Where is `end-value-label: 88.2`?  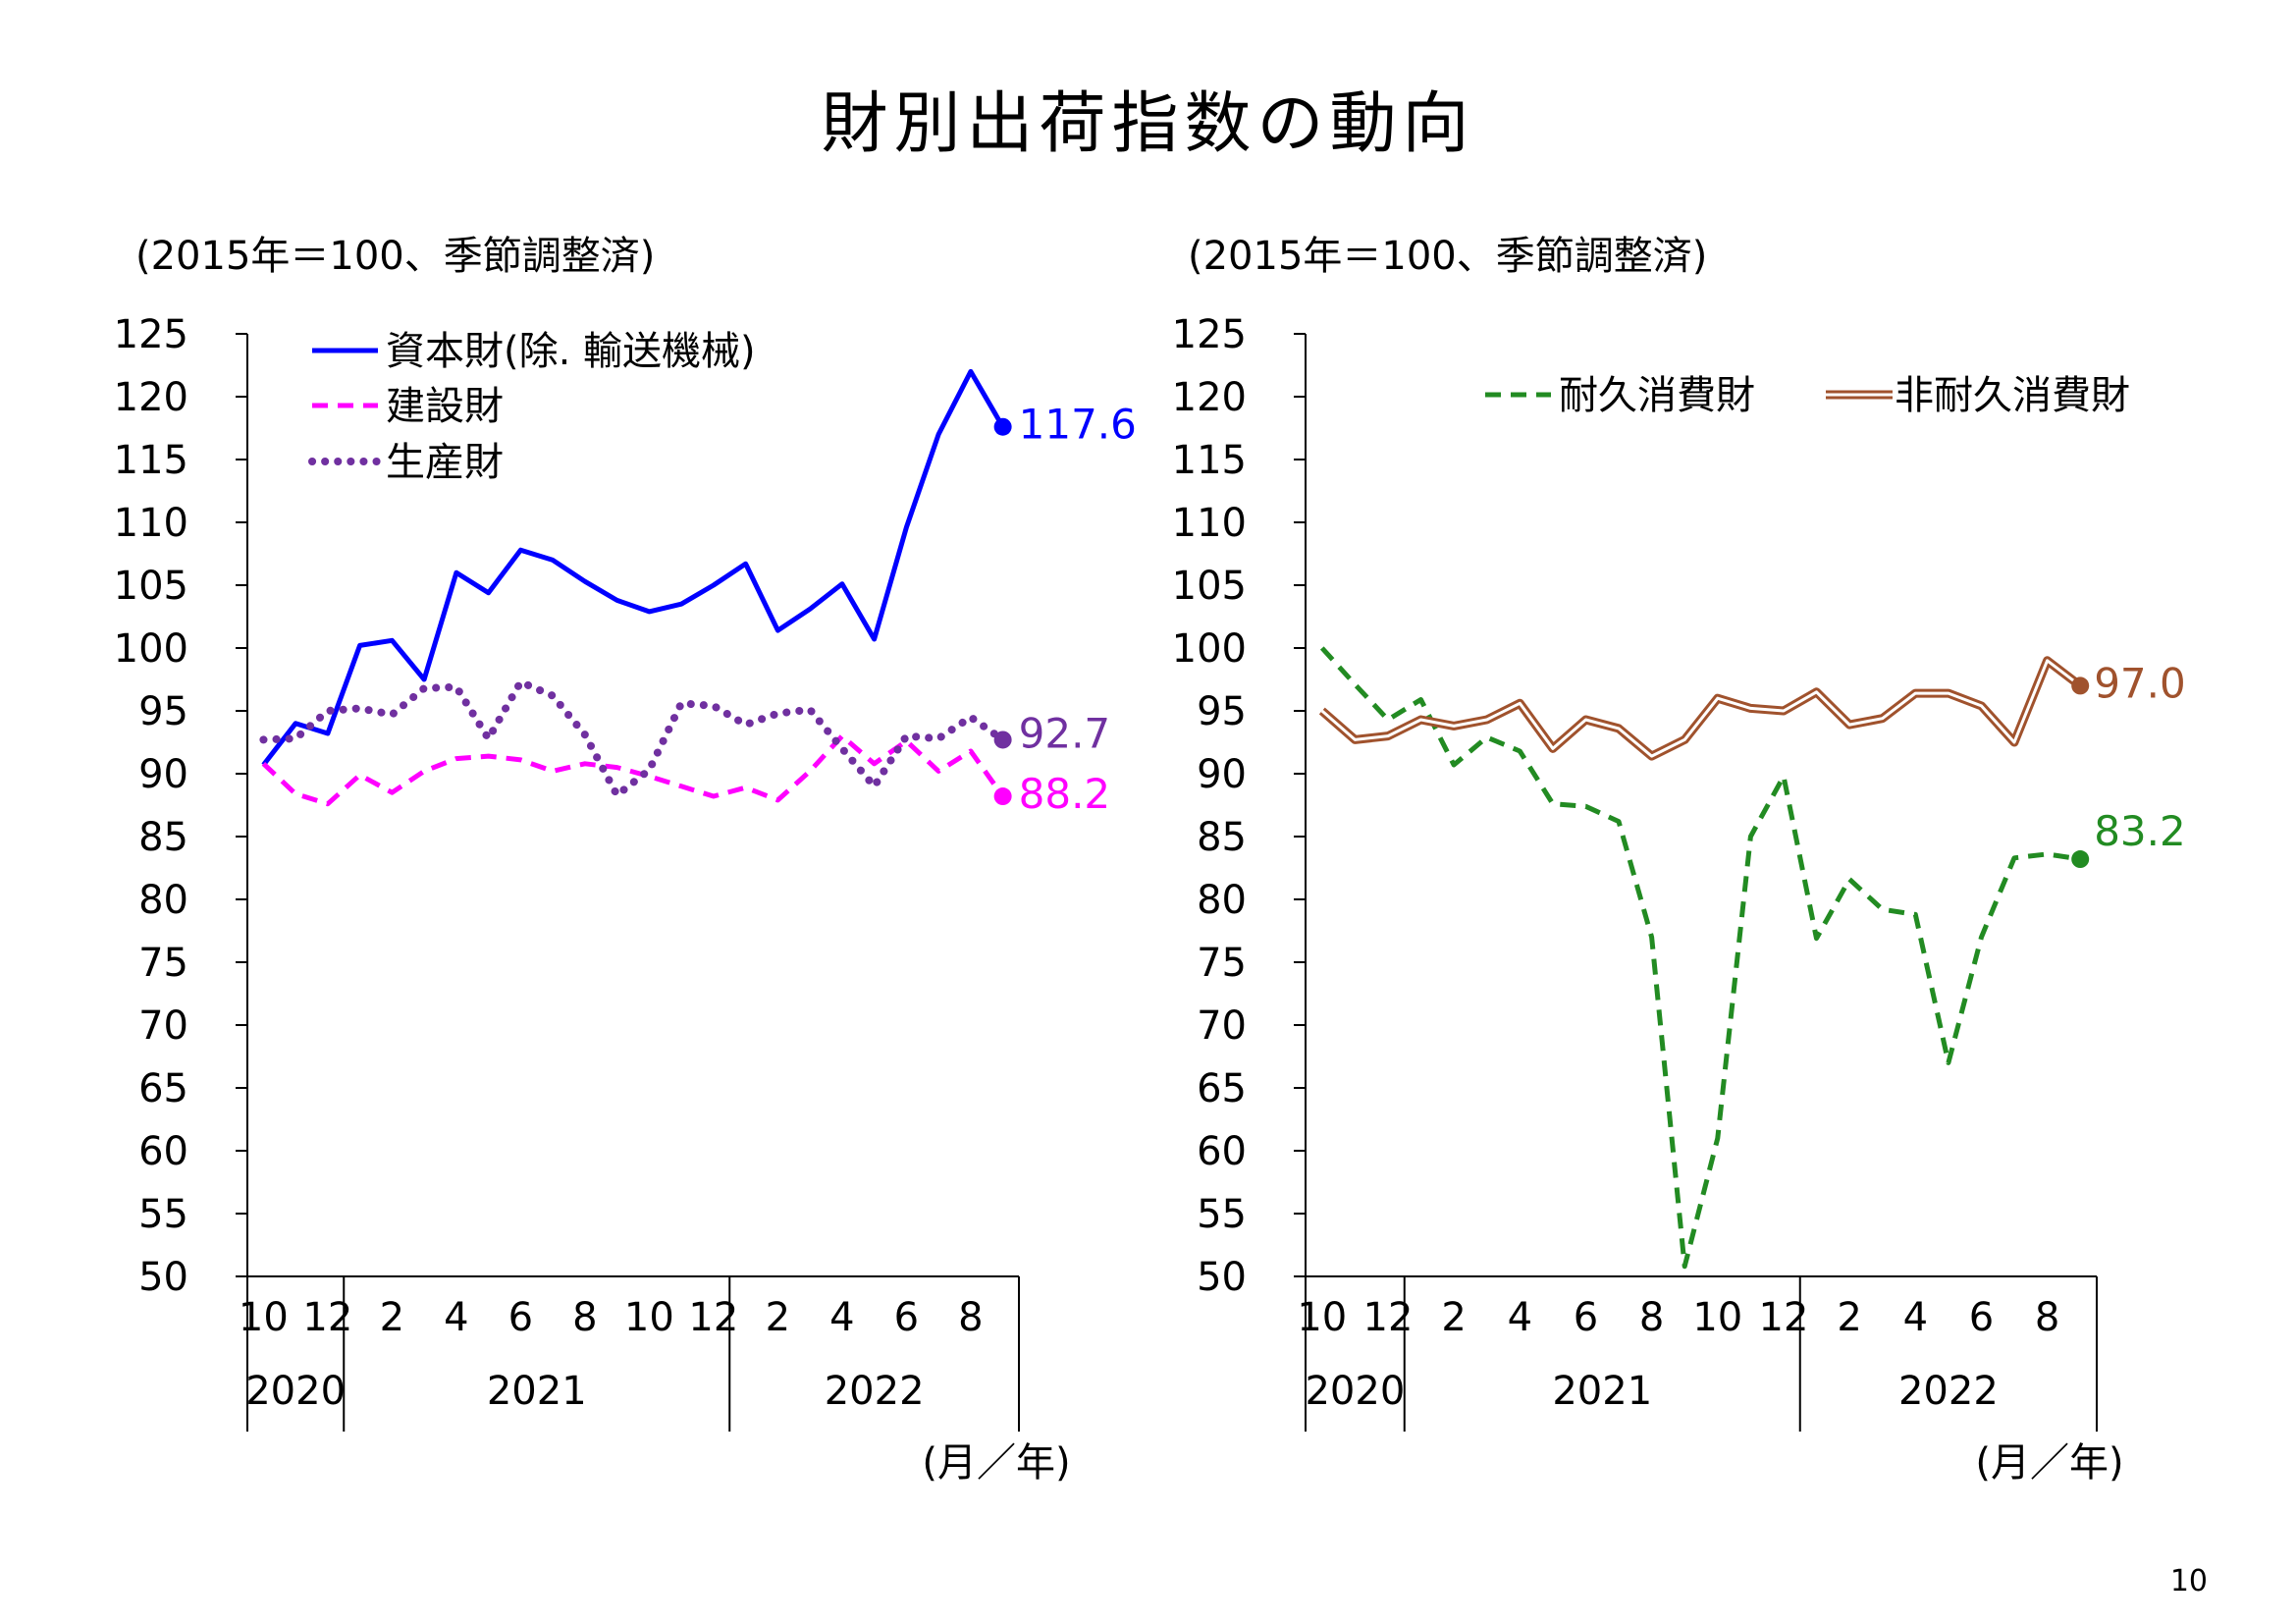 end-value-label: 88.2 is located at coordinates (1065, 794).